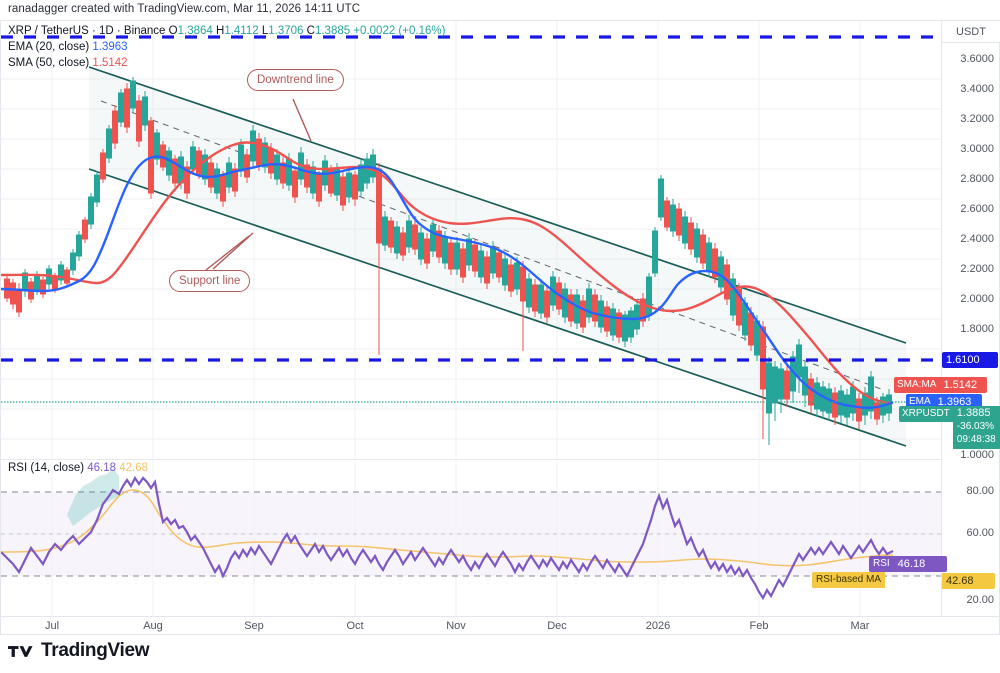 The image size is (1000, 673). I want to click on rsi-ma-line, so click(447, 528).